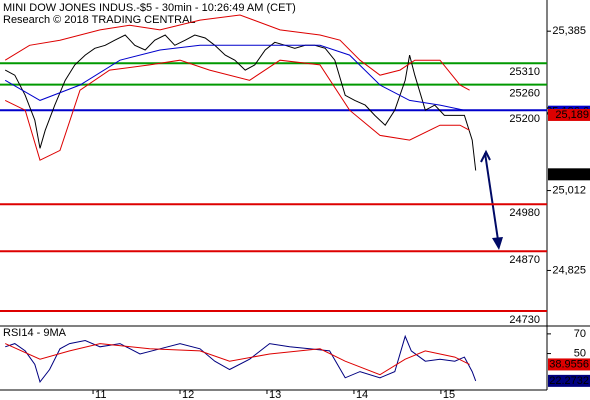  Describe the element at coordinates (275, 394) in the screenshot. I see `x-tick-label: 13` at that location.